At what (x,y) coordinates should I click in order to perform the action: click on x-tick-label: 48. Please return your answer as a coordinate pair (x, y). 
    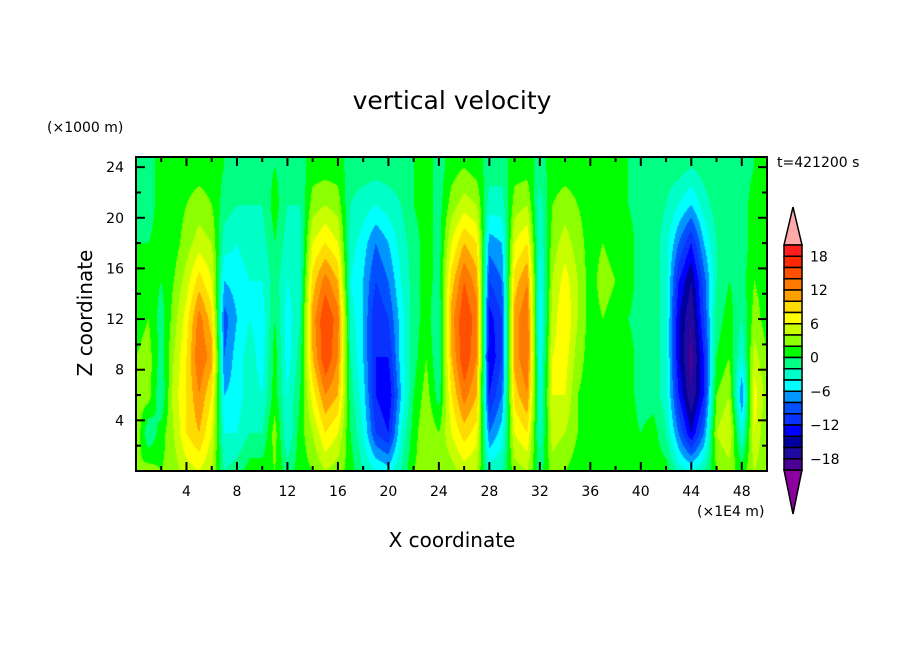
    Looking at the image, I should click on (742, 492).